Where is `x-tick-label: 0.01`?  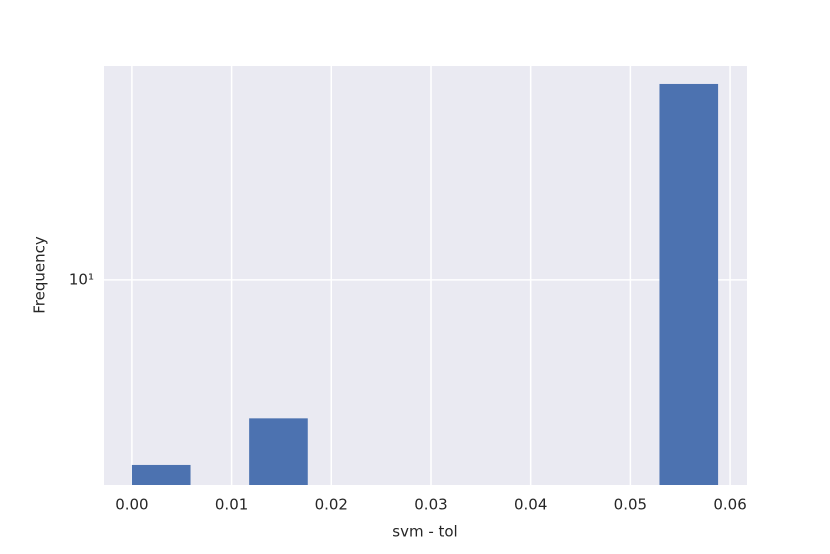
x-tick-label: 0.01 is located at coordinates (231, 505).